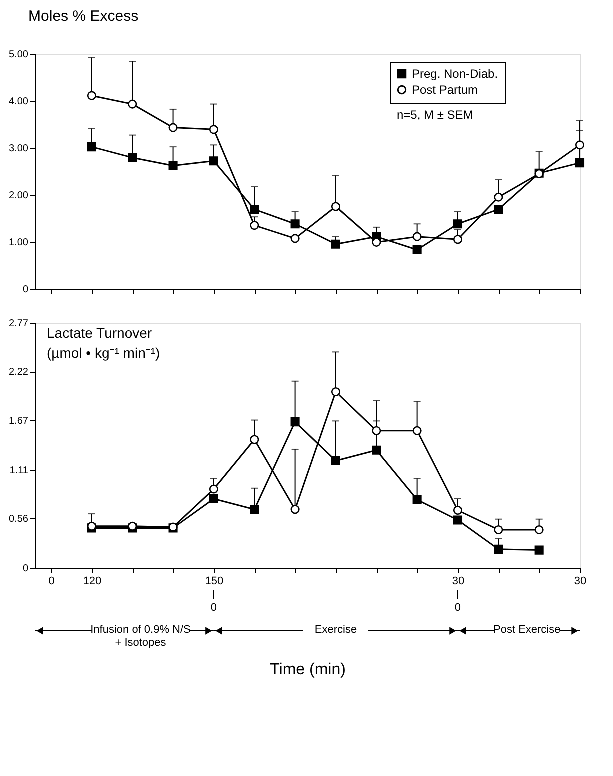 The width and height of the screenshot is (613, 776). I want to click on text: Infusion of 0.9% N/S + Isotopes, so click(140, 636).